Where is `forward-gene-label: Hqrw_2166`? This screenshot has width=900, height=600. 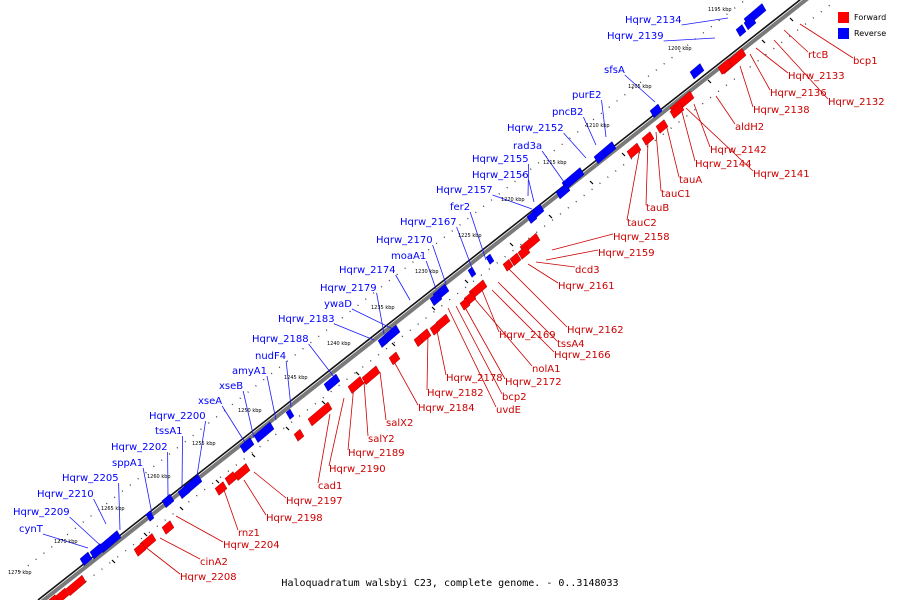
forward-gene-label: Hqrw_2166 is located at coordinates (582, 355).